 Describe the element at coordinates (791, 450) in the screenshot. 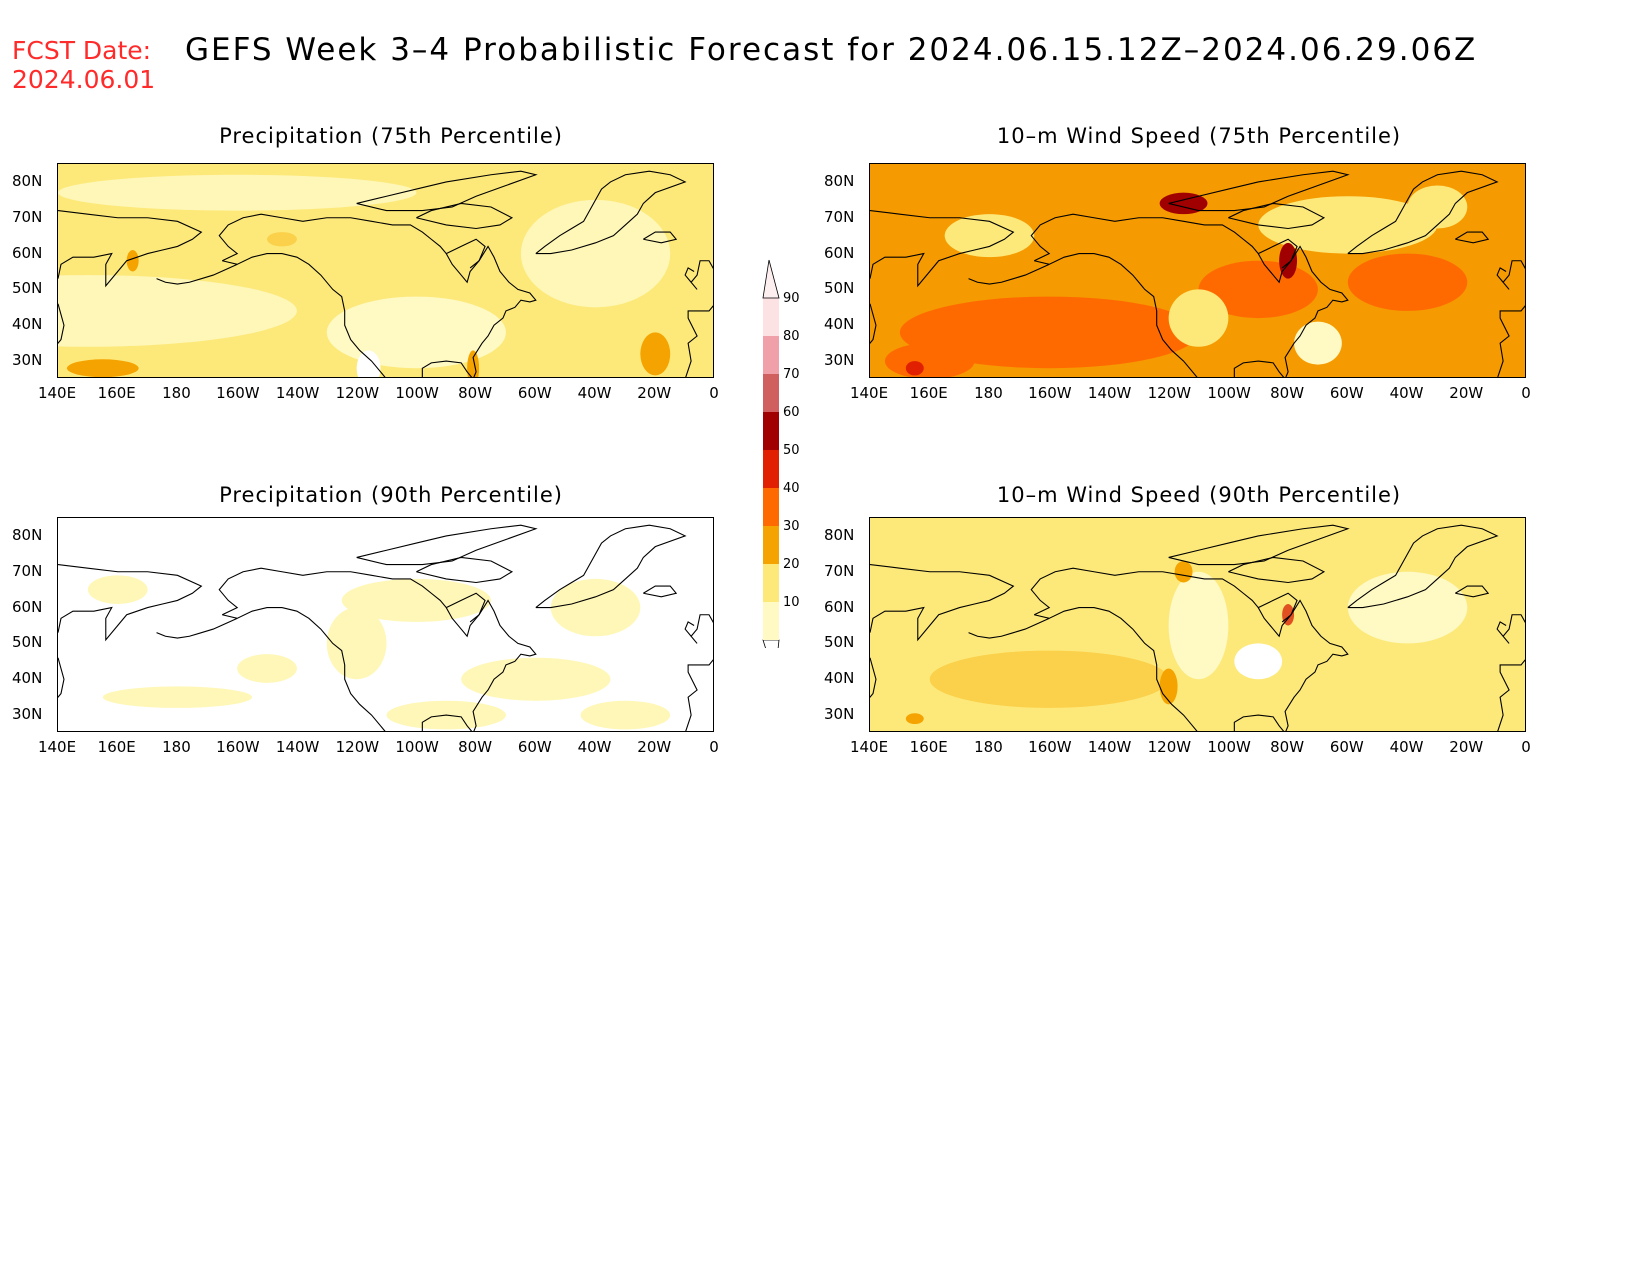

I see `colorbar-level-label: 50` at that location.